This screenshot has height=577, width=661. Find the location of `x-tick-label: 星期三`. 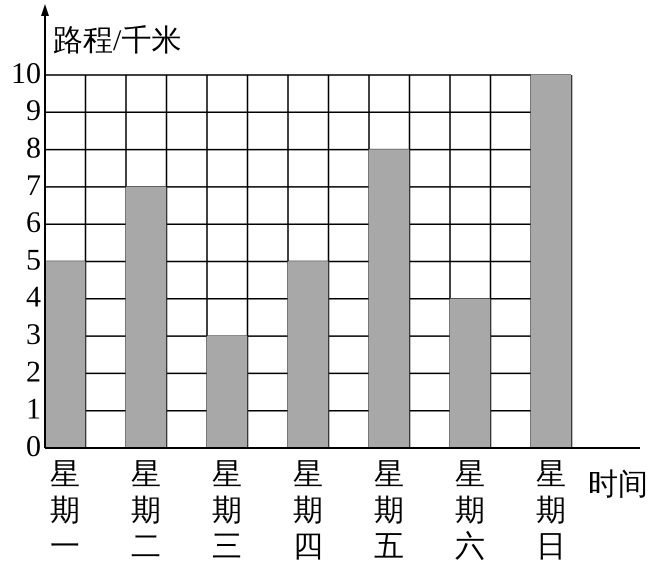

x-tick-label: 星期三 is located at coordinates (227, 510).